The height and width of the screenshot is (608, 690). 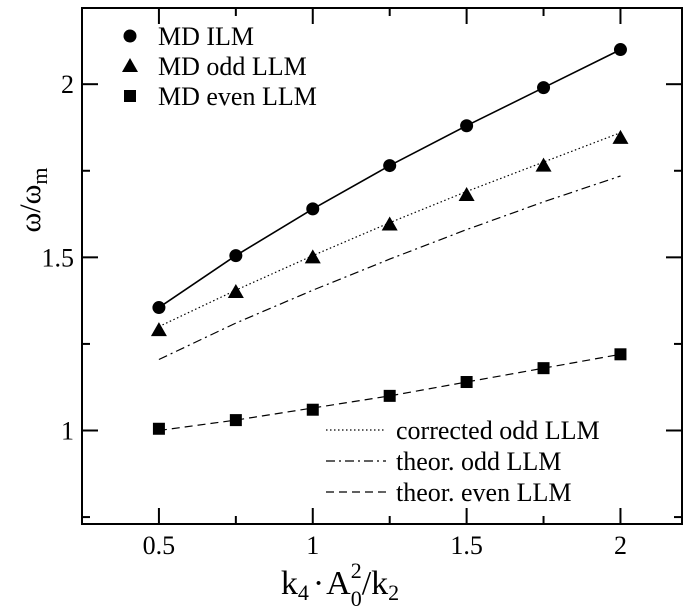 I want to click on x-axis-label: k4 ·A2 0/k2, so click(x=340, y=583).